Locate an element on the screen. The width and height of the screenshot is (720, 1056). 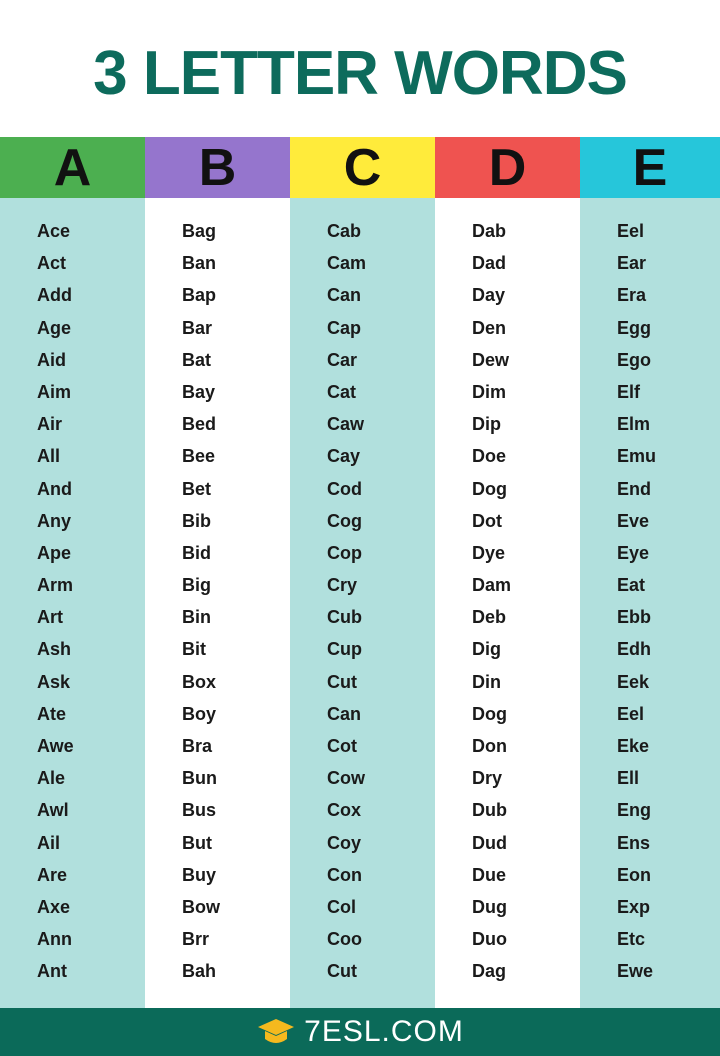
word-item: Eng is located at coordinates (634, 810).